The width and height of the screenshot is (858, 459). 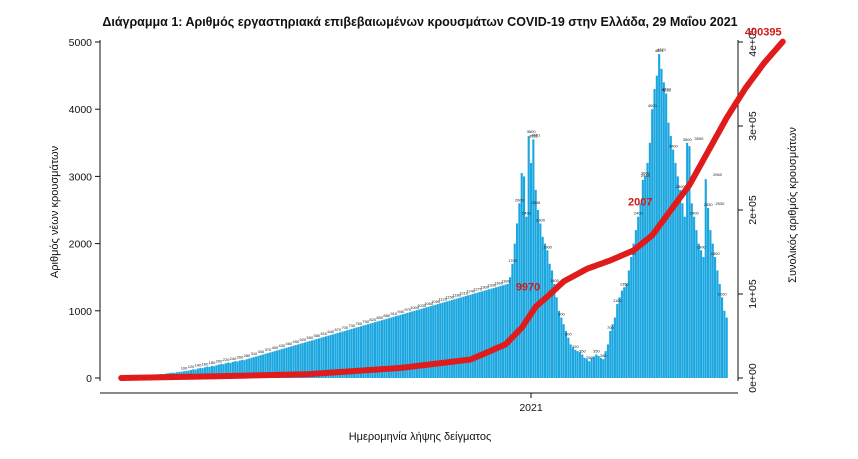 What do you see at coordinates (81, 177) in the screenshot?
I see `left-y-tick-label: 3000` at bounding box center [81, 177].